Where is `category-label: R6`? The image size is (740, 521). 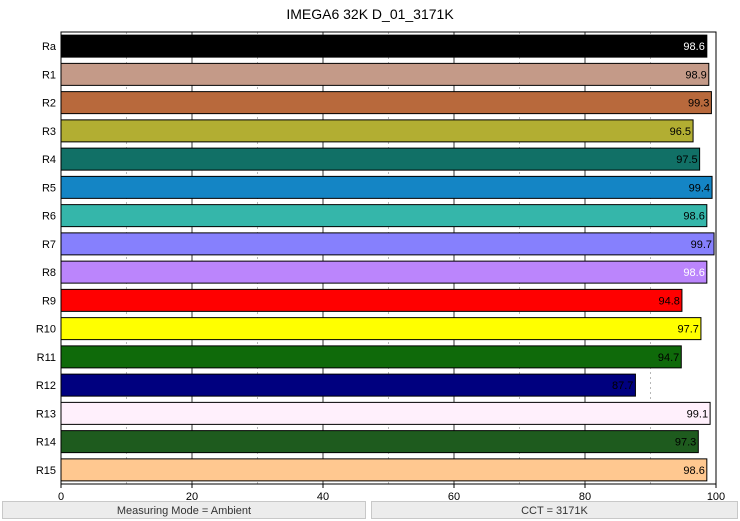 category-label: R6 is located at coordinates (49, 217).